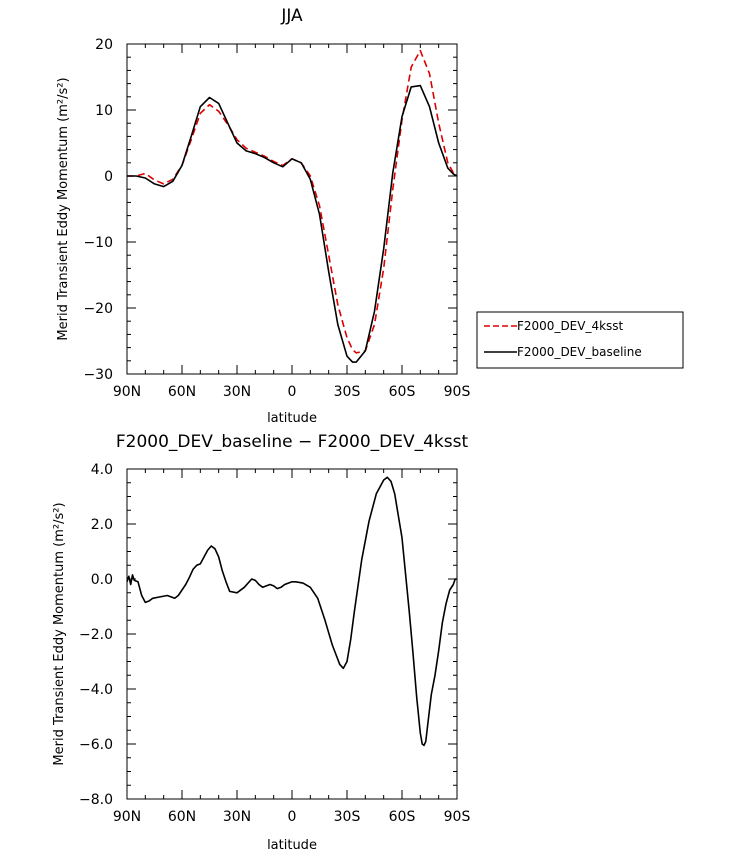 The height and width of the screenshot is (856, 733). Describe the element at coordinates (579, 352) in the screenshot. I see `legend-label-baseline: F2000_DEV_baseline` at that location.